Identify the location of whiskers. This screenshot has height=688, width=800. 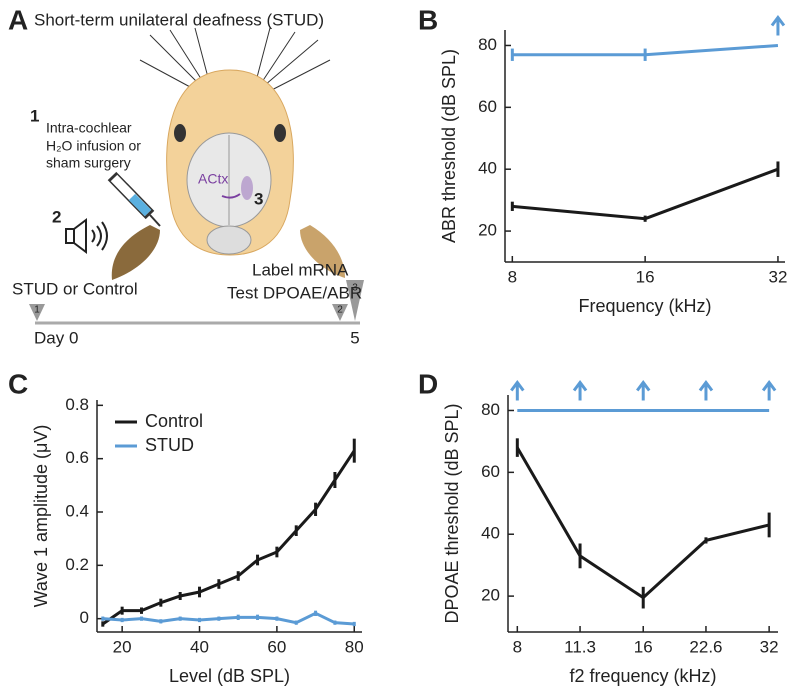
(235, 61).